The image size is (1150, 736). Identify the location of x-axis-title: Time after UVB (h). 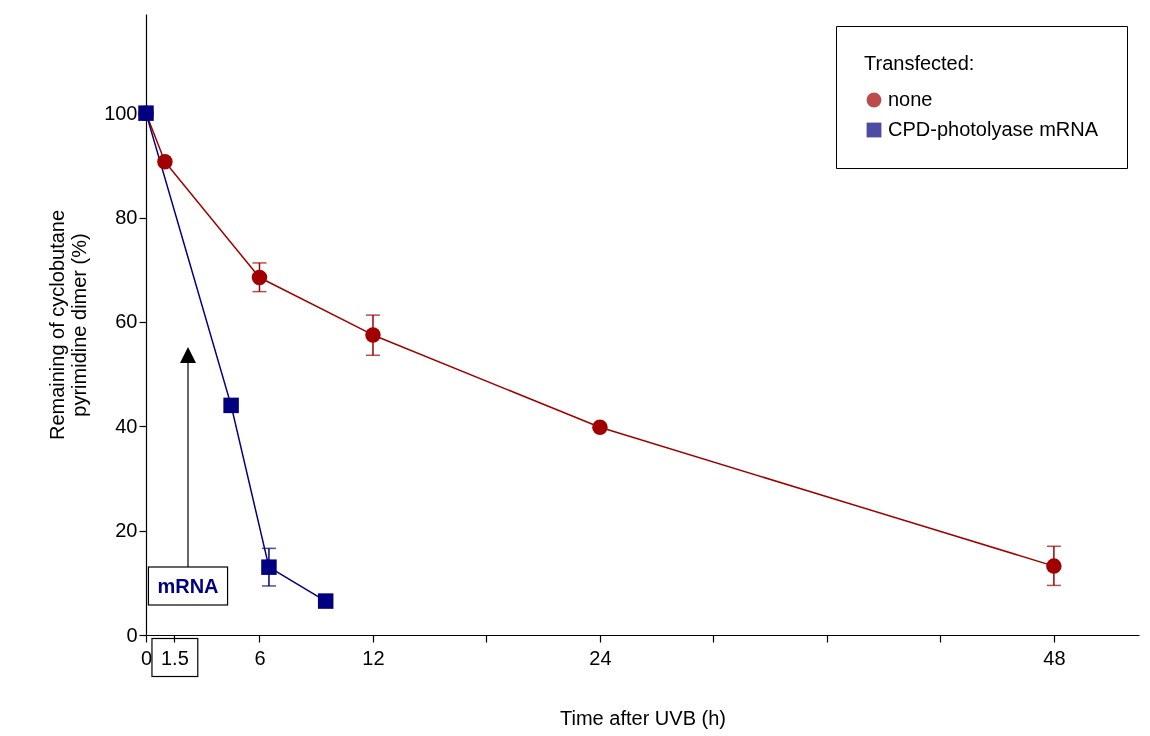
(643, 717).